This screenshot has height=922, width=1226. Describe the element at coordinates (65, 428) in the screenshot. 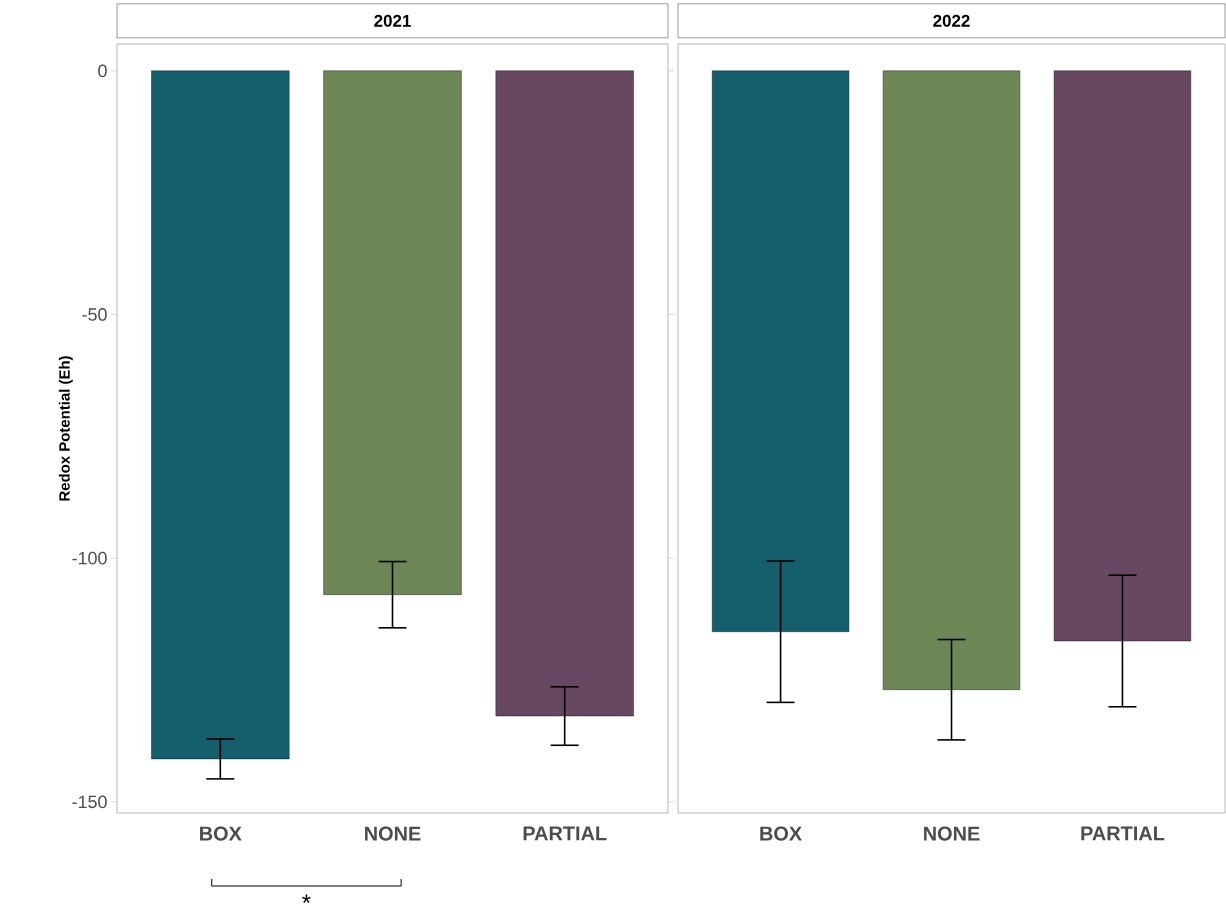

I see `y-axis-title: Redox Potential (Eh)` at that location.